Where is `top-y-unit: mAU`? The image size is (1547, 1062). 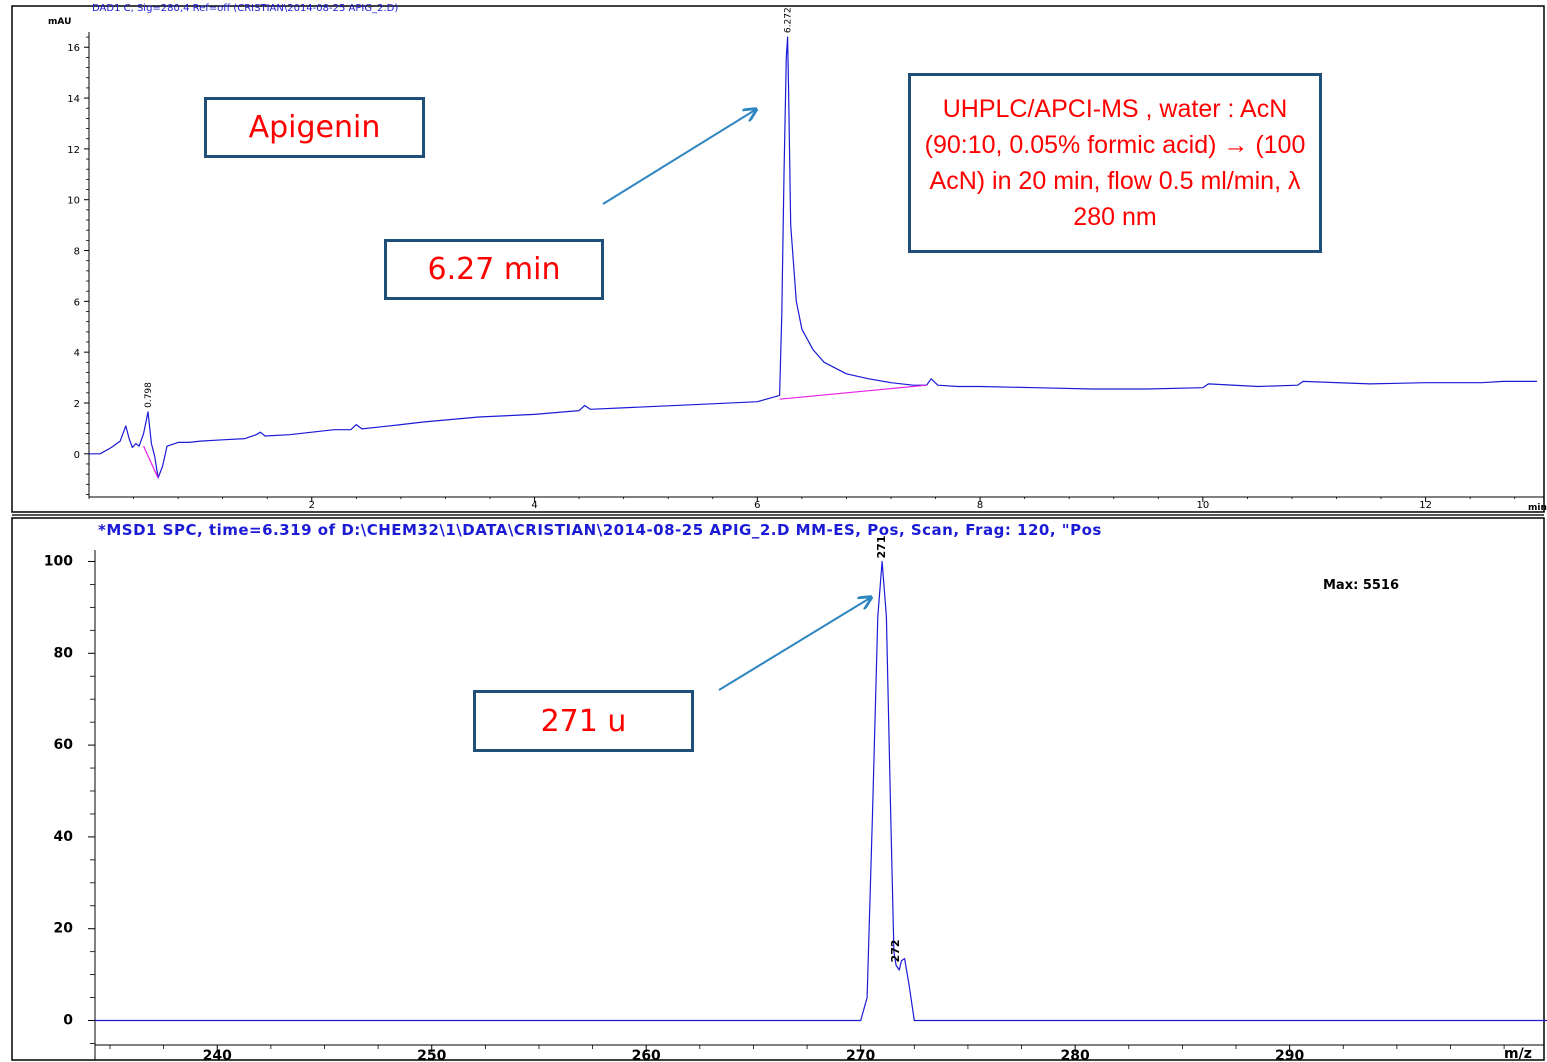
top-y-unit: mAU is located at coordinates (59, 22).